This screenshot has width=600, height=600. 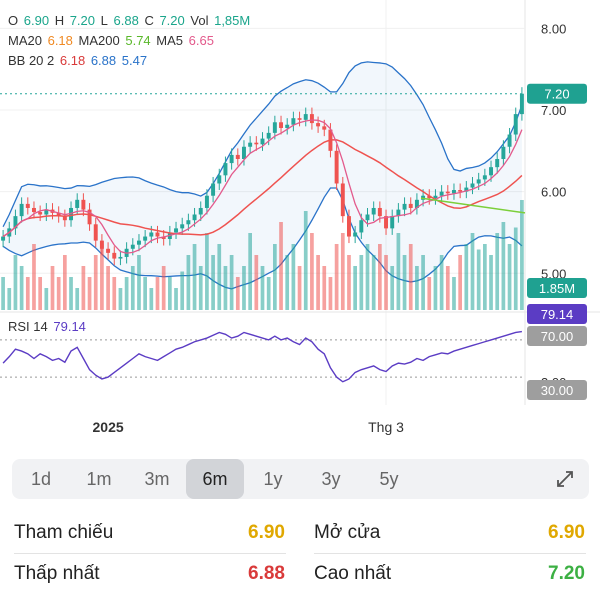 I want to click on ref-label: Tham chiếu, so click(x=64, y=532).